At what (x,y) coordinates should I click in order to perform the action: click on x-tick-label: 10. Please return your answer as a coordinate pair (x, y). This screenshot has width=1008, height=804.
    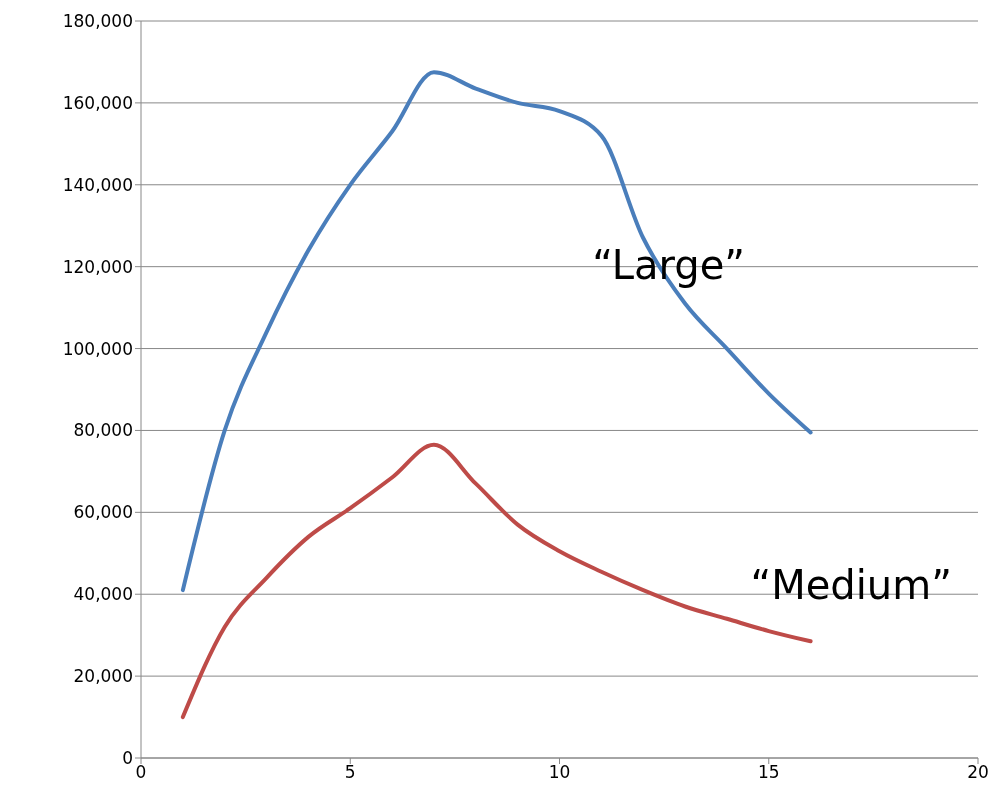
    Looking at the image, I should click on (559, 772).